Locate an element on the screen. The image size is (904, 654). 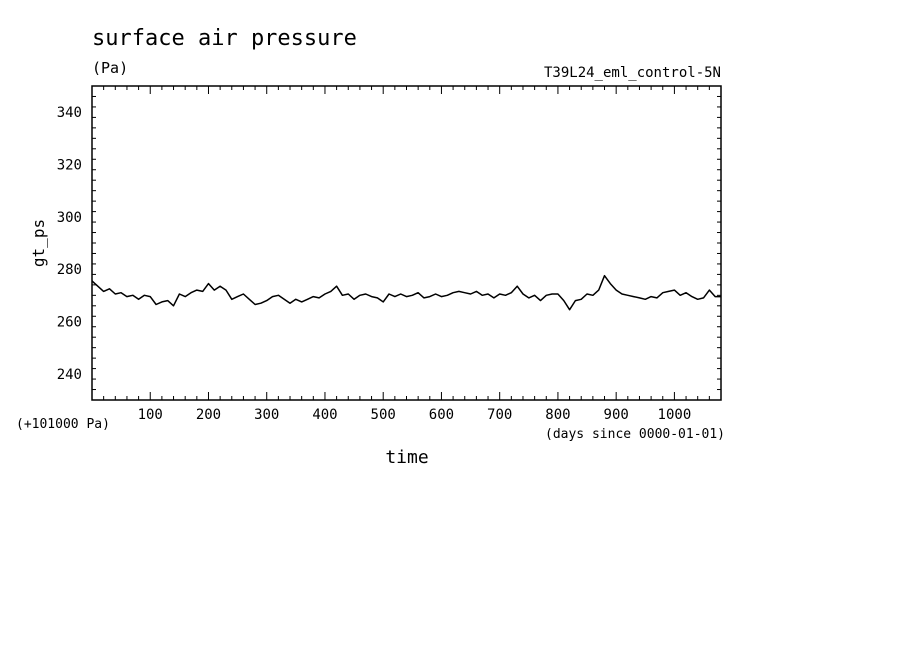
chart-title: surface air pressure is located at coordinates (224, 38).